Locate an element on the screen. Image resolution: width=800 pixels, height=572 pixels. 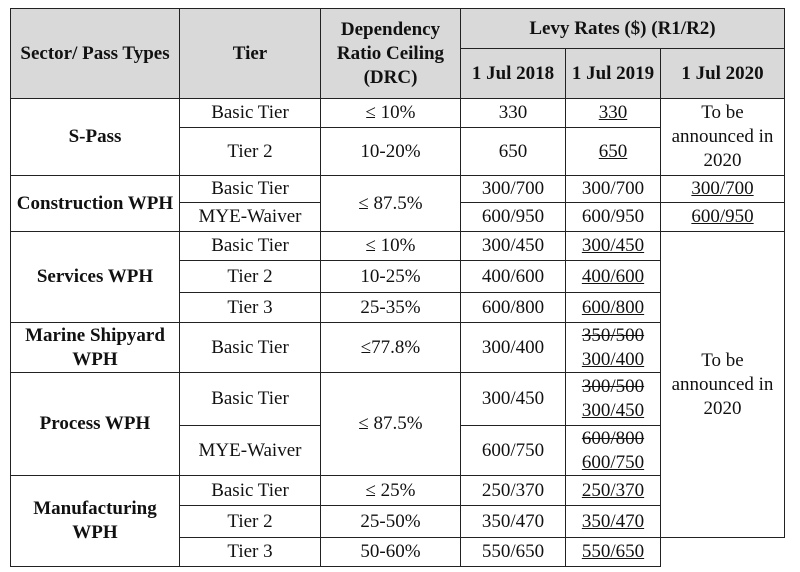
rate-2019: 550/650 is located at coordinates (613, 552).